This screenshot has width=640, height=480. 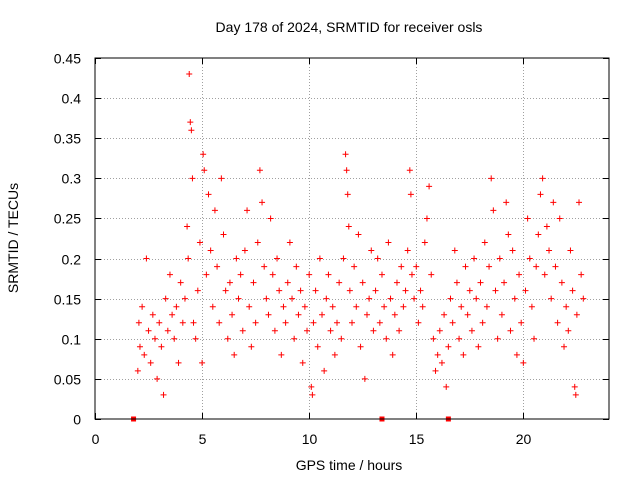 What do you see at coordinates (349, 465) in the screenshot?
I see `x-axis-label: GPS time / hours` at bounding box center [349, 465].